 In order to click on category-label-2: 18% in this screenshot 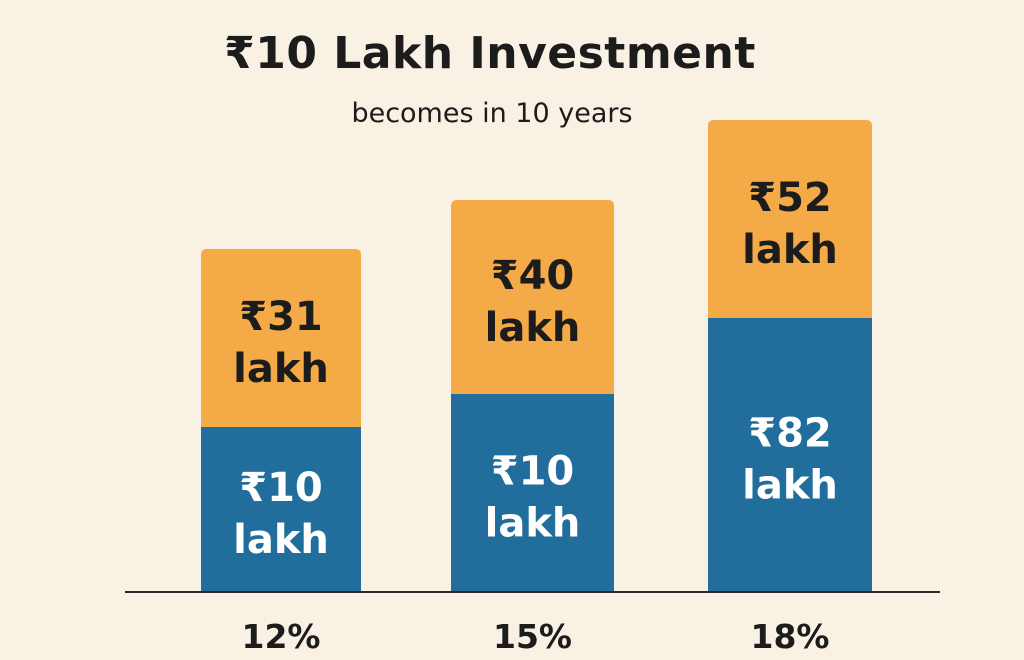, I will do `click(790, 636)`.